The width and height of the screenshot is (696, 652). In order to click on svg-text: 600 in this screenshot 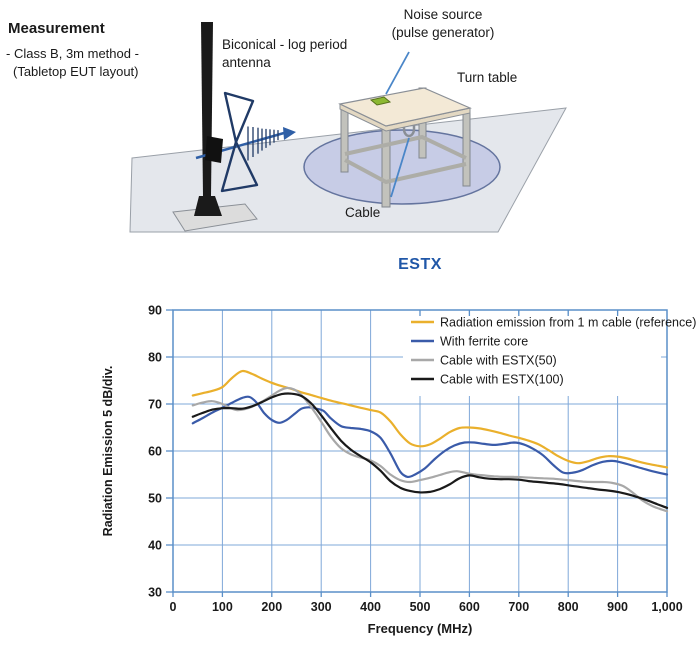, I will do `click(469, 607)`.